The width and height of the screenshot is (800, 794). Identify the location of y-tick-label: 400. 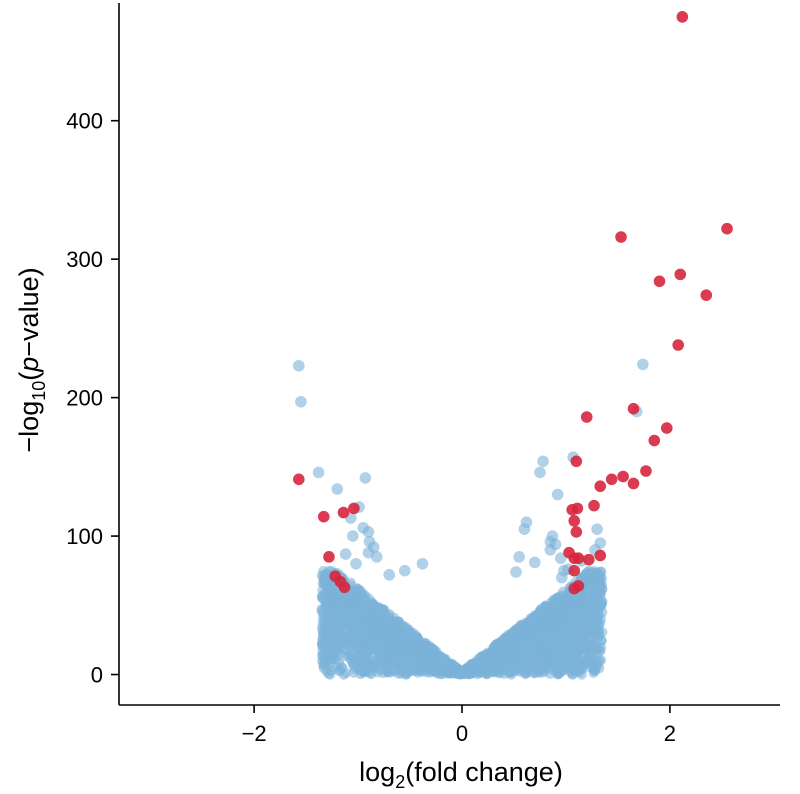
(84, 121).